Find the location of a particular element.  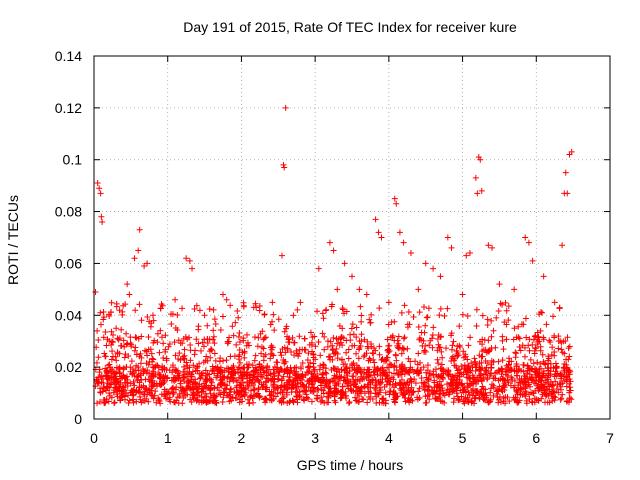

y-tick-label: 0.04 is located at coordinates (68, 315).